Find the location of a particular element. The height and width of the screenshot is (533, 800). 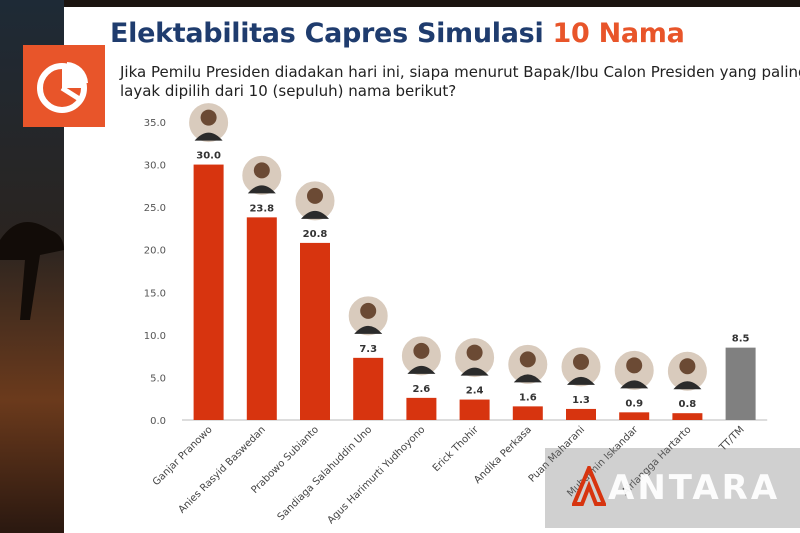

bar-value-label: 2.6 is located at coordinates (422, 389).